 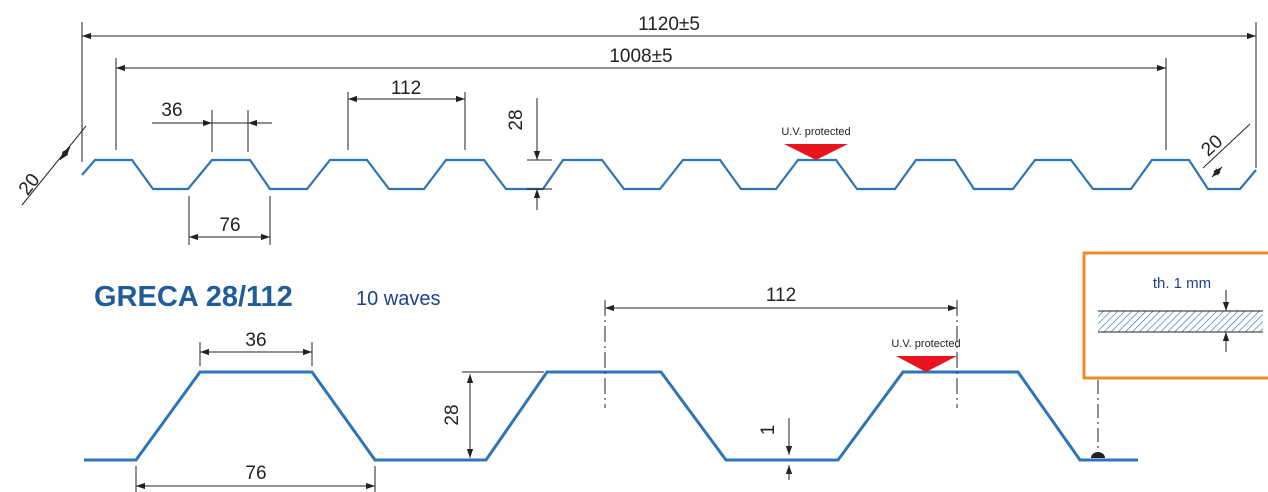 What do you see at coordinates (255, 473) in the screenshot?
I see `bottom-base-label: 76` at bounding box center [255, 473].